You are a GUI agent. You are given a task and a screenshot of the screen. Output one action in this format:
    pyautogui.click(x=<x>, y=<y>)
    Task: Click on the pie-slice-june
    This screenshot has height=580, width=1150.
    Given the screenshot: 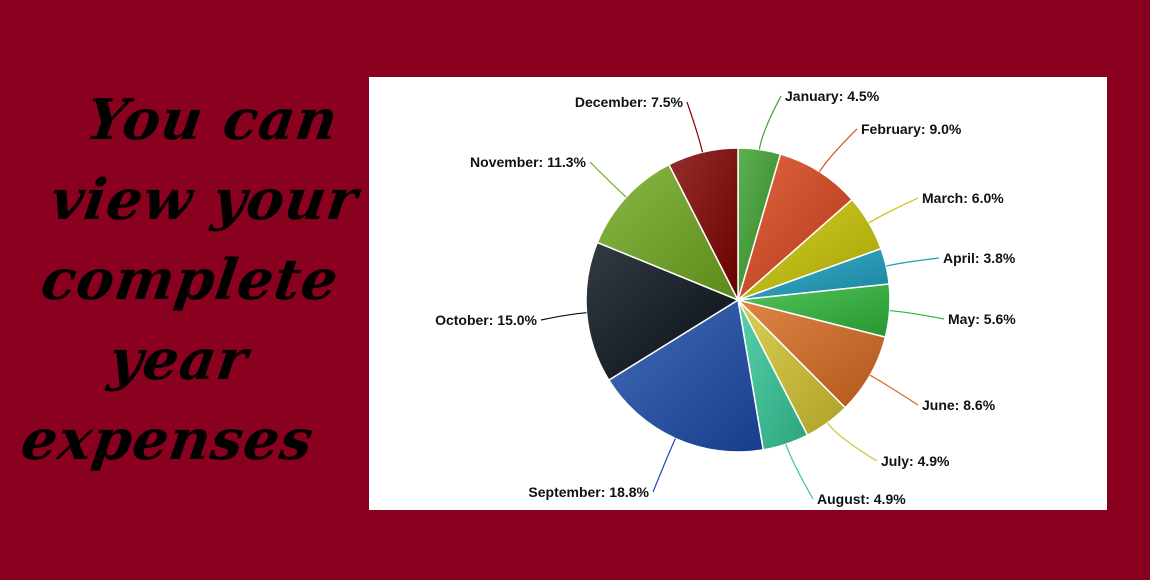 What is the action you would take?
    pyautogui.click(x=811, y=353)
    